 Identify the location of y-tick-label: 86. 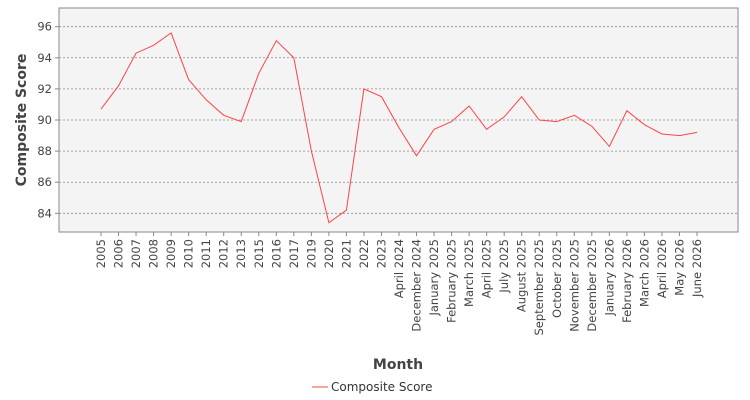
(44, 182).